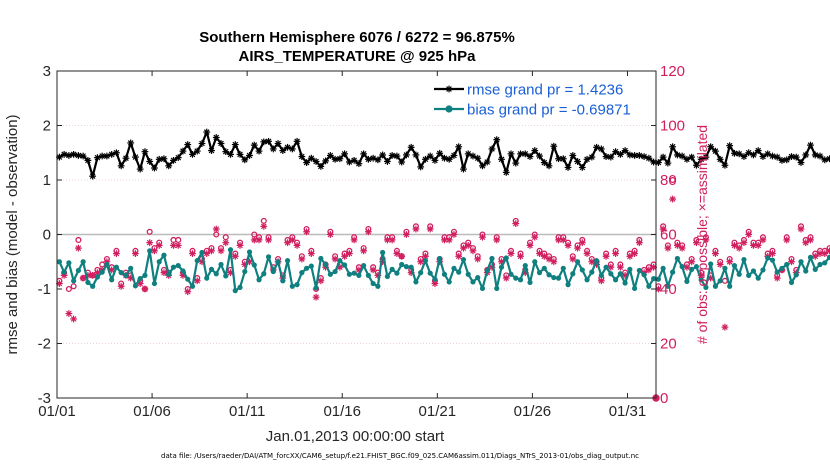 This screenshot has width=830, height=470. What do you see at coordinates (47, 71) in the screenshot?
I see `y-tick-label: 3` at bounding box center [47, 71].